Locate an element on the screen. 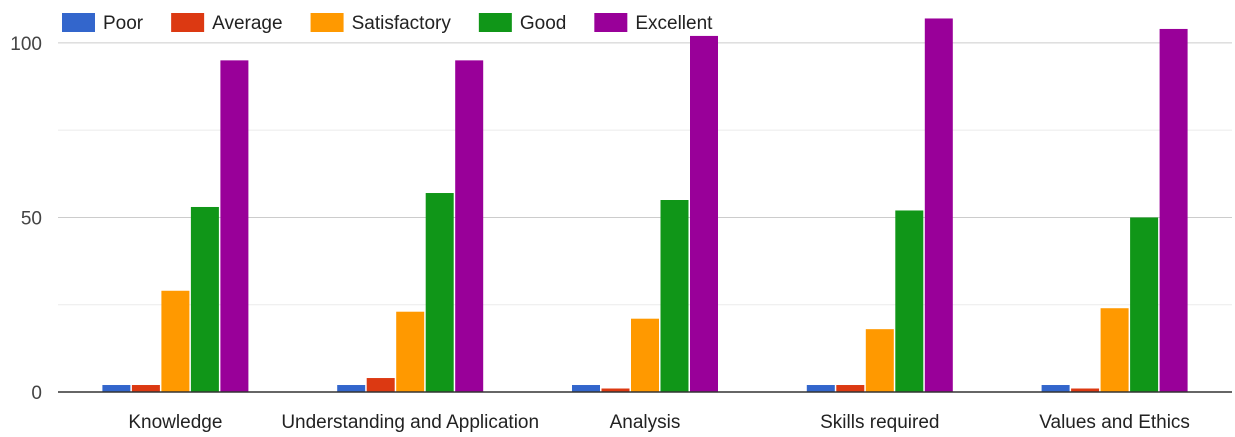 This screenshot has height=437, width=1235. bar-good-understanding-and-application is located at coordinates (439, 292).